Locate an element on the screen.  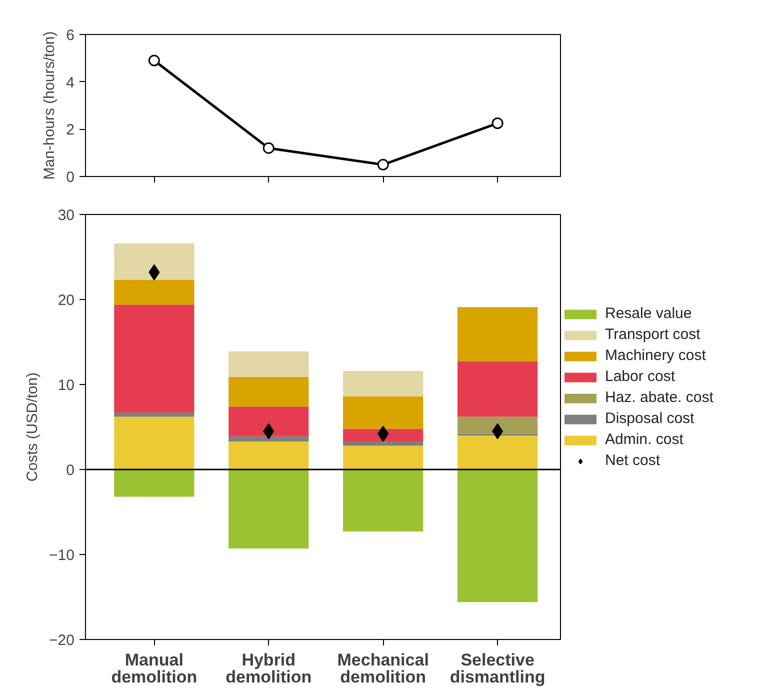
legend-label: Labor cost is located at coordinates (640, 376).